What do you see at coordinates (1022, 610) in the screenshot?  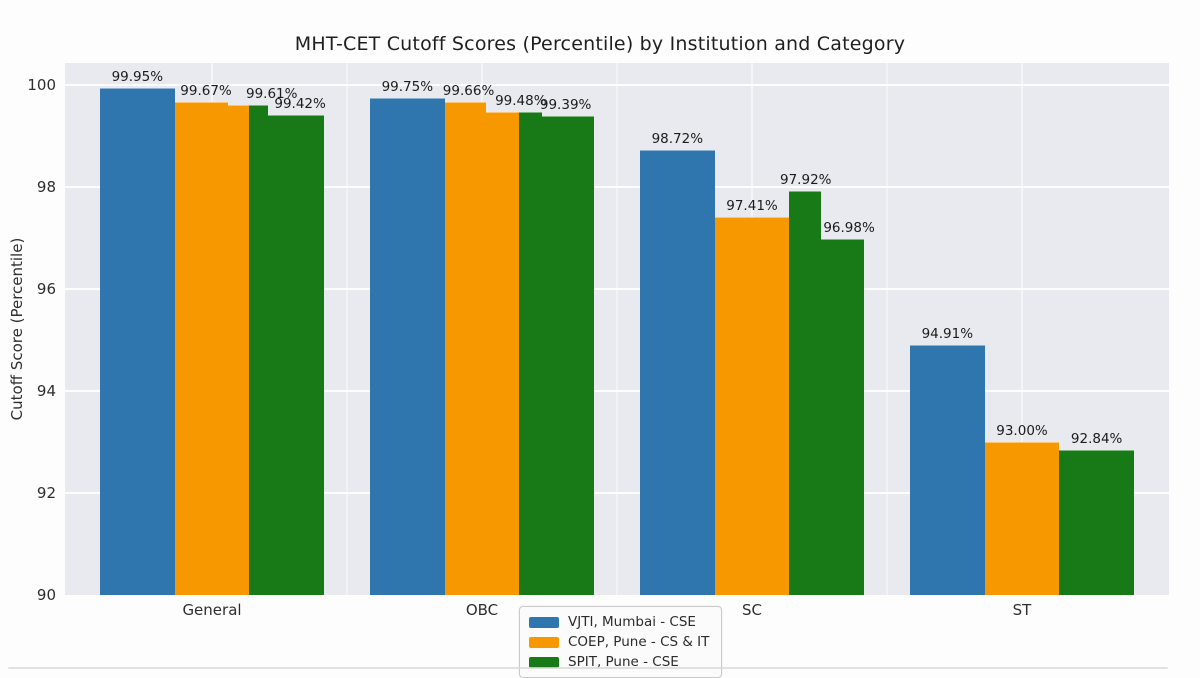 I see `x-tick-label: ST` at bounding box center [1022, 610].